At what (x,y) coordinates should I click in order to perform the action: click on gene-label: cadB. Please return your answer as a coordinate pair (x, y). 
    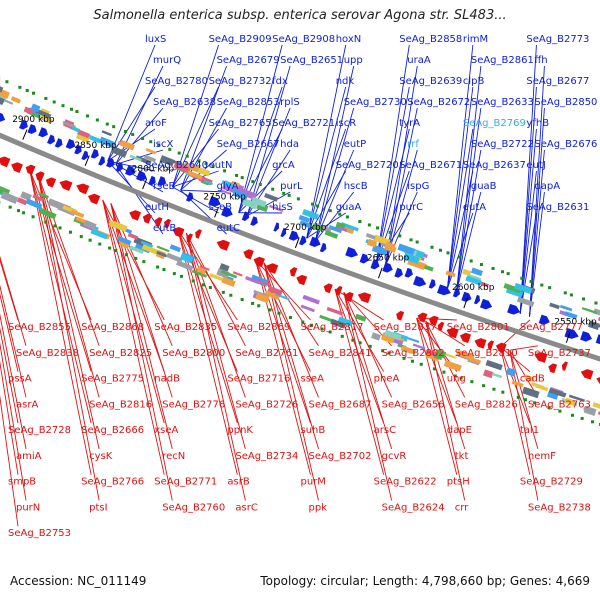
    Looking at the image, I should click on (532, 379).